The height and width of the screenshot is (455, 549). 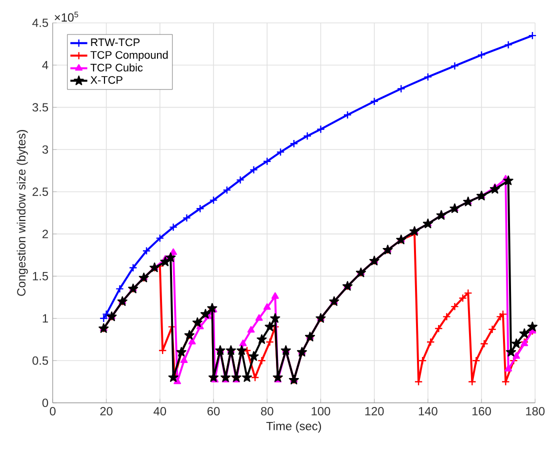 I want to click on x-tick-label: 100, so click(x=321, y=411).